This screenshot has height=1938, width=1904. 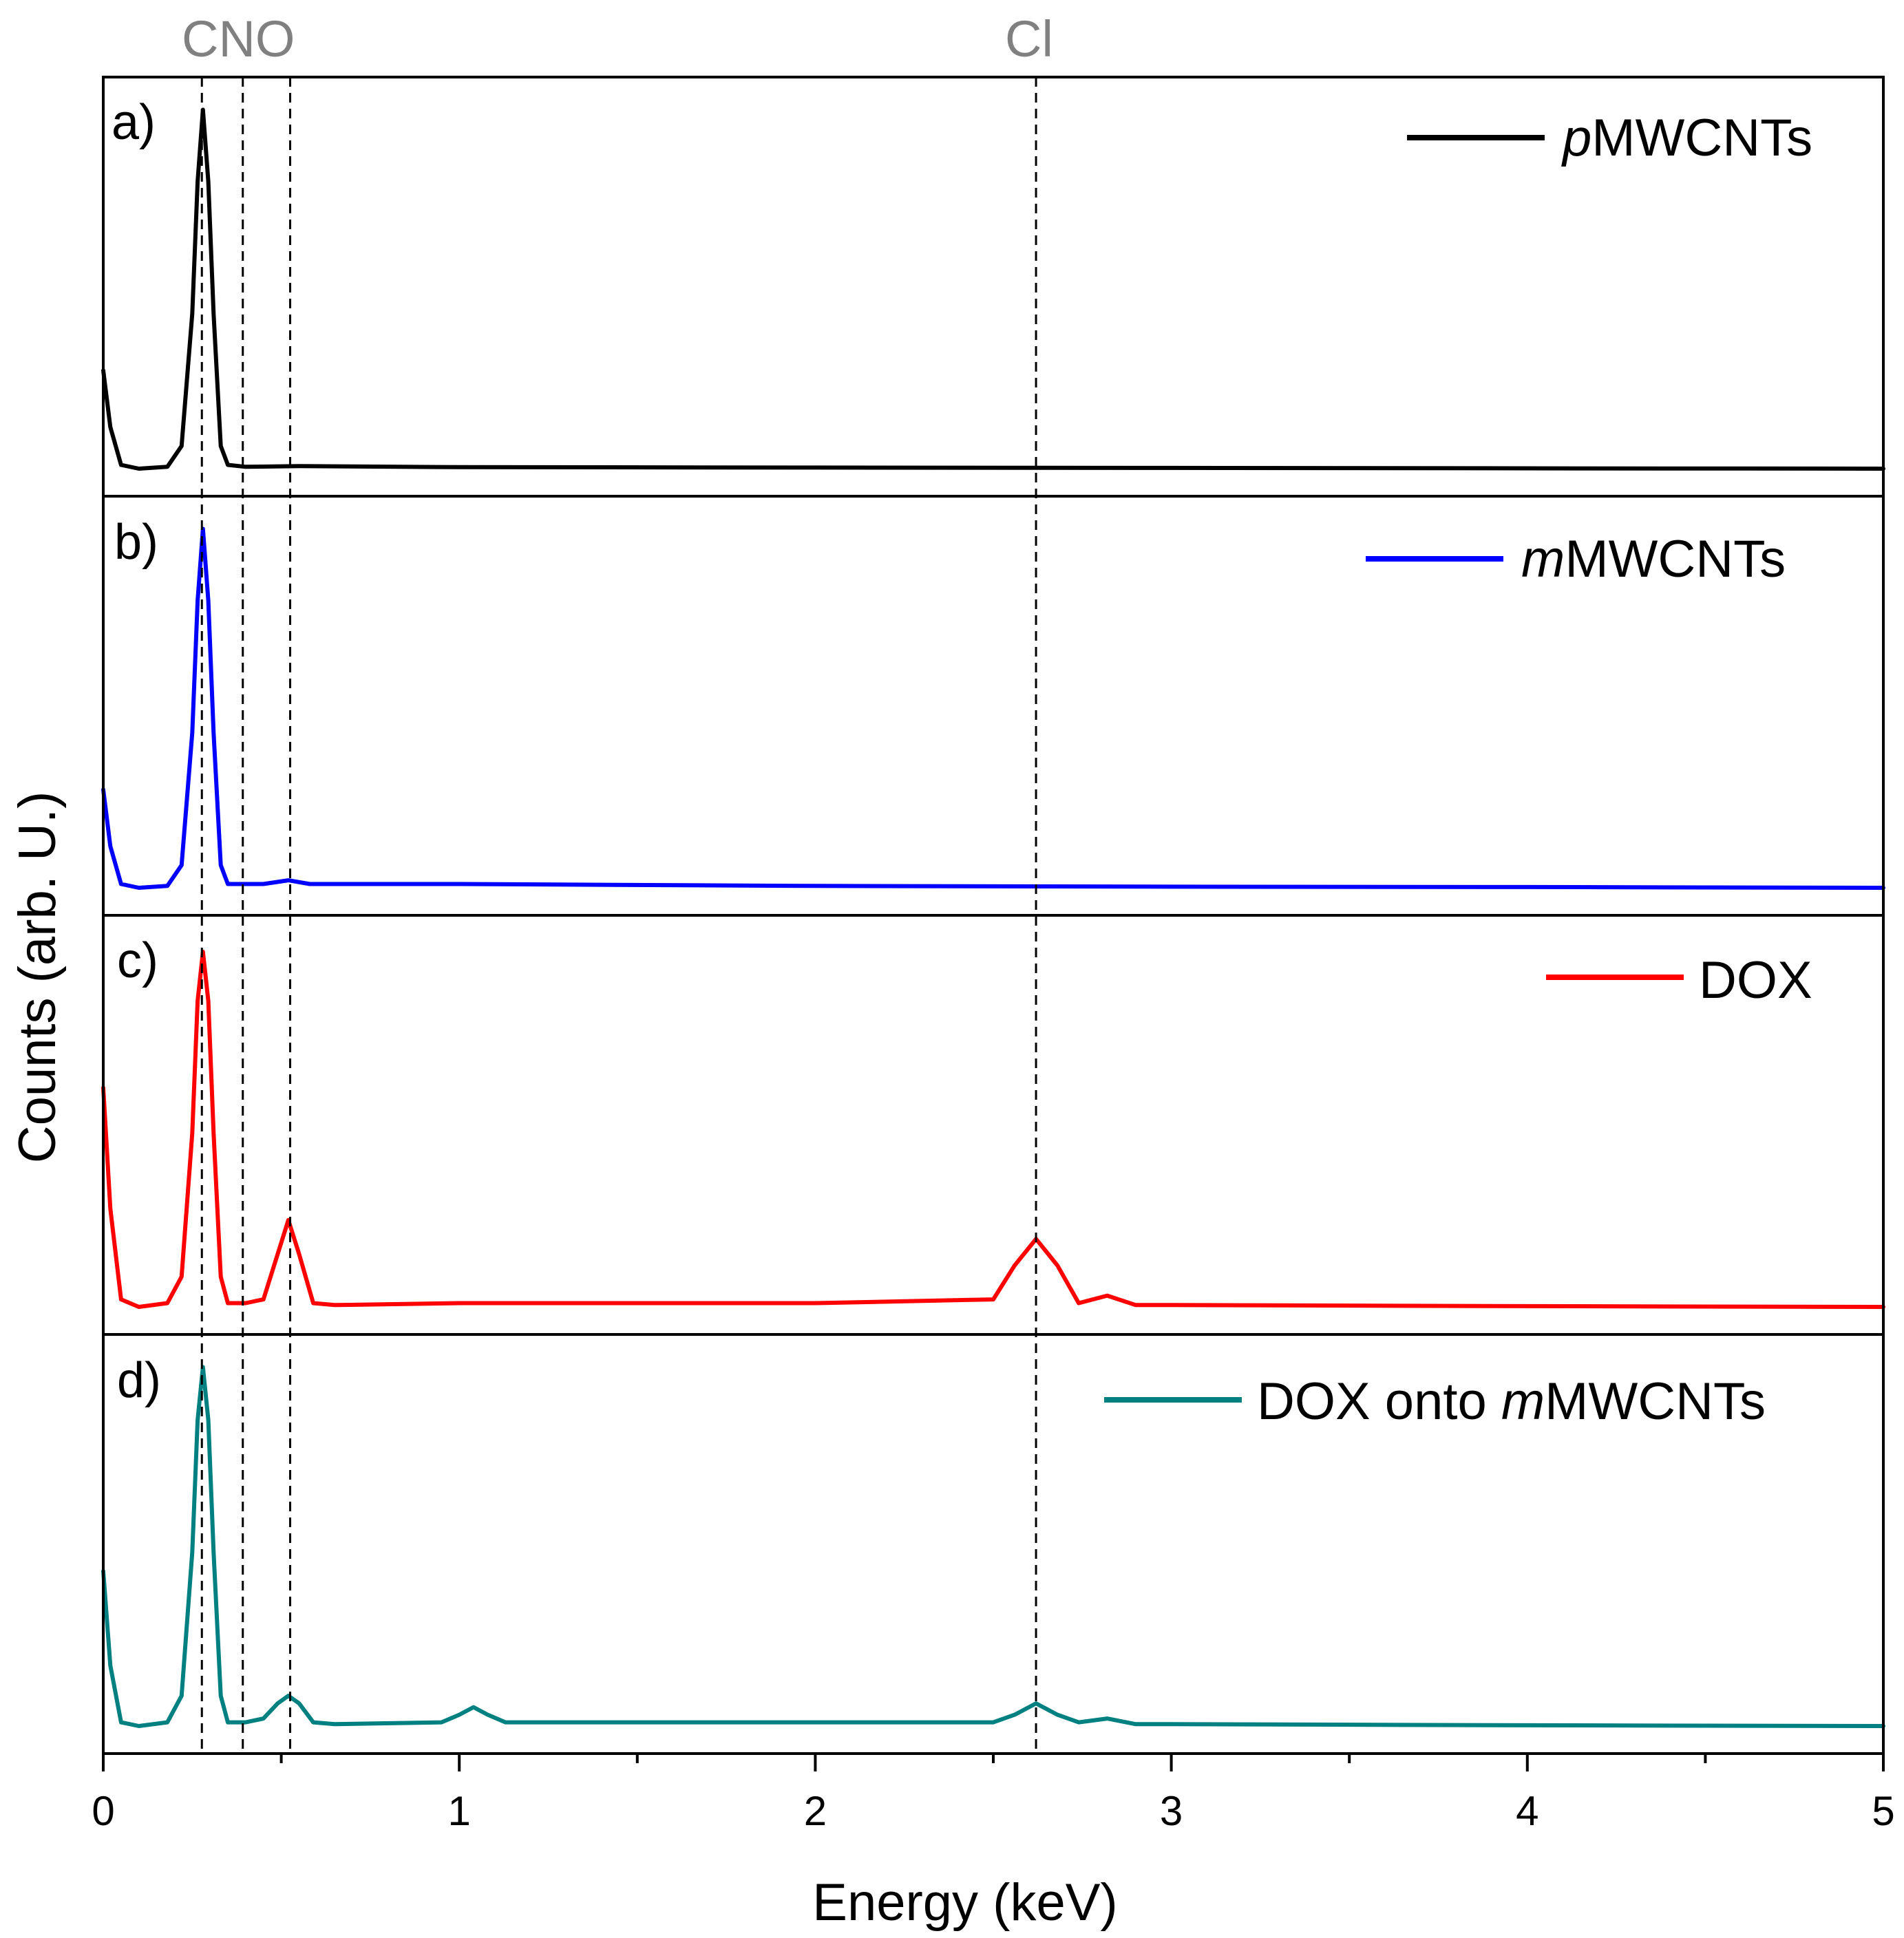 What do you see at coordinates (1675, 559) in the screenshot?
I see `legend-rest-b: MWCNTs` at bounding box center [1675, 559].